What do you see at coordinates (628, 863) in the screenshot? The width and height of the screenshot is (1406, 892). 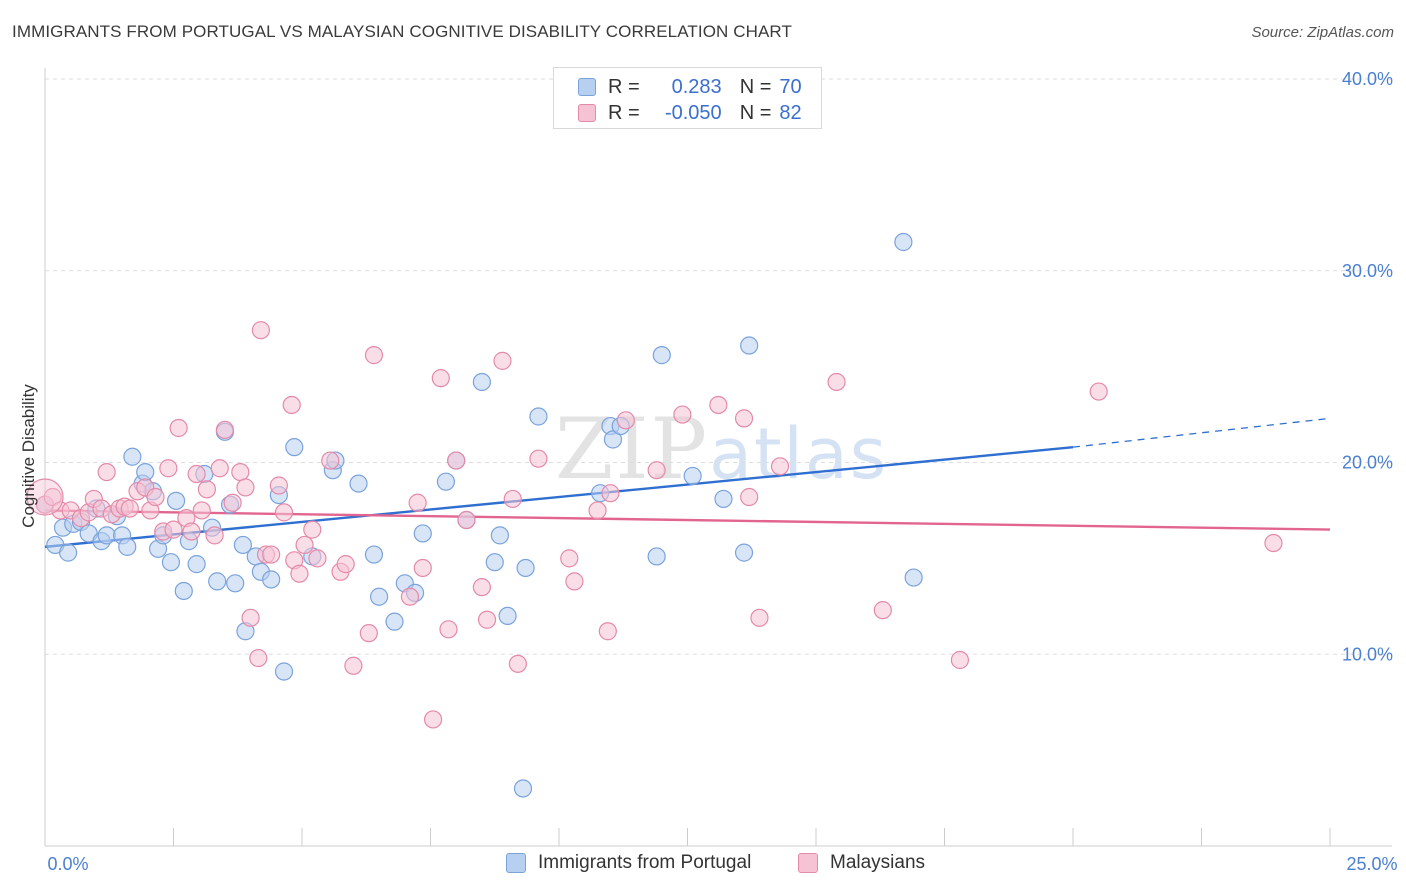 I see `legend-item-portugal: Immigrants from Portugal` at bounding box center [628, 863].